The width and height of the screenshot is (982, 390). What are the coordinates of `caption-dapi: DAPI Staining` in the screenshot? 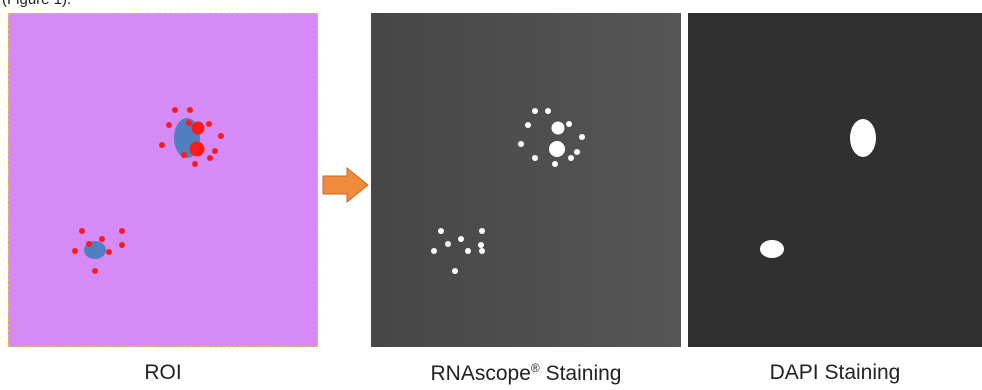 It's located at (835, 372).